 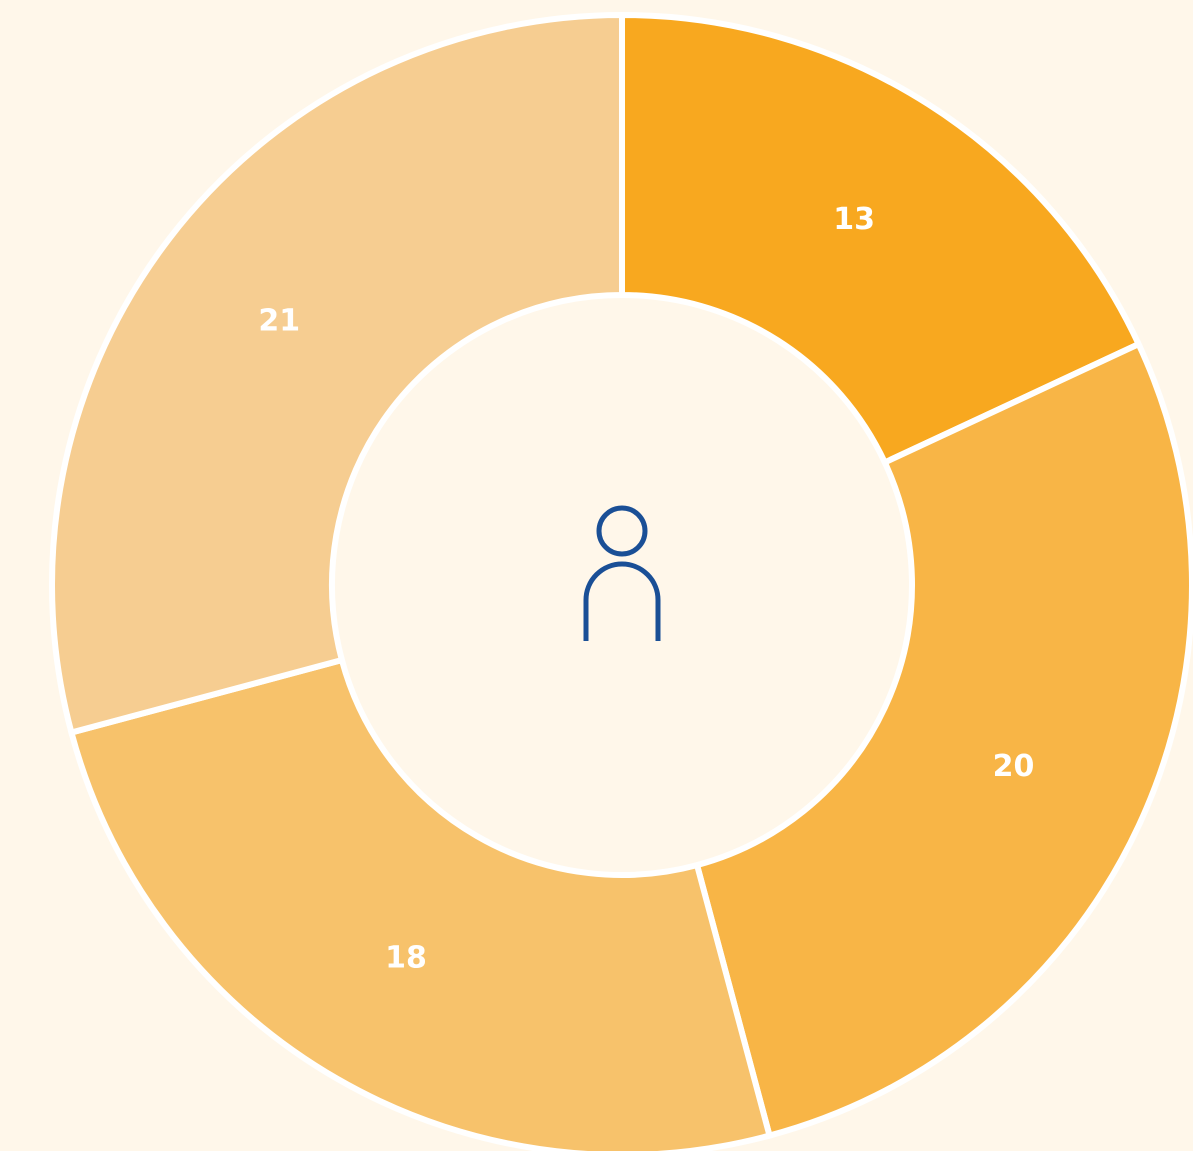 What do you see at coordinates (854, 219) in the screenshot?
I see `data-label: 13` at bounding box center [854, 219].